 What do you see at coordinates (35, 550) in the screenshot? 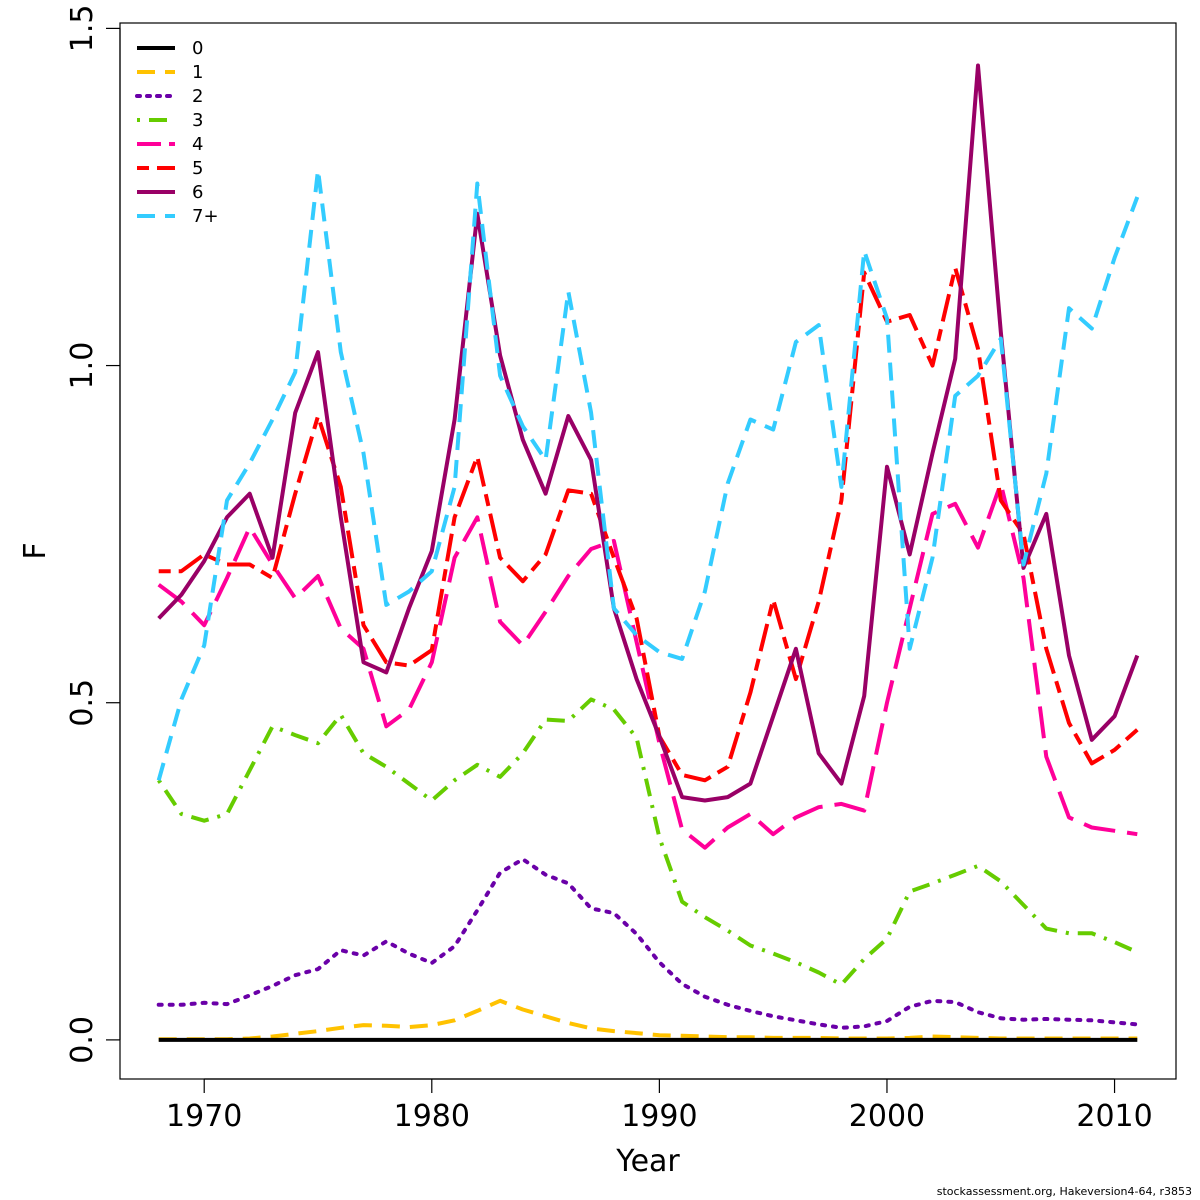
I see `y-axis-title: F` at bounding box center [35, 550].